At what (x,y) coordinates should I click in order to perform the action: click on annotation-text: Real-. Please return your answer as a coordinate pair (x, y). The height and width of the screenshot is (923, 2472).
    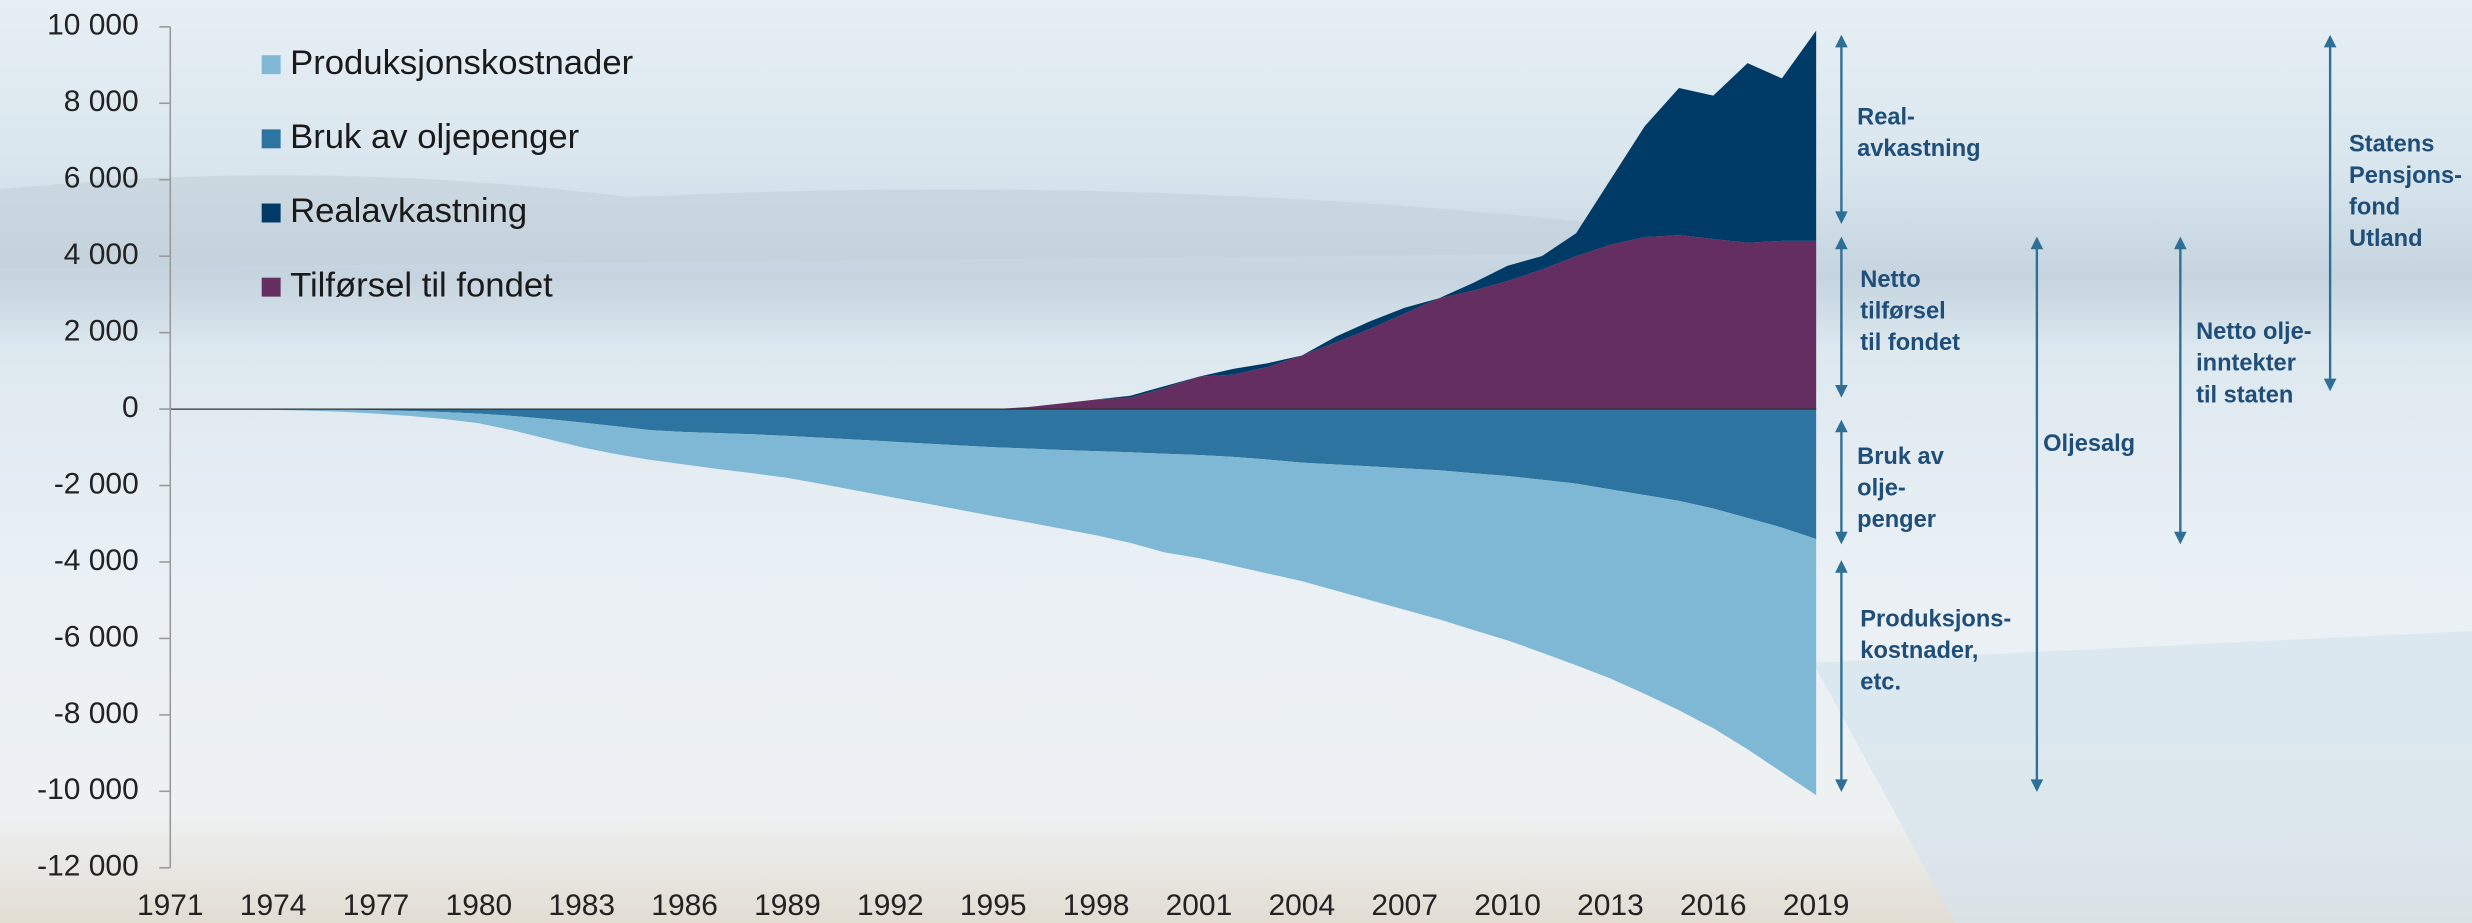
    Looking at the image, I should click on (1886, 118).